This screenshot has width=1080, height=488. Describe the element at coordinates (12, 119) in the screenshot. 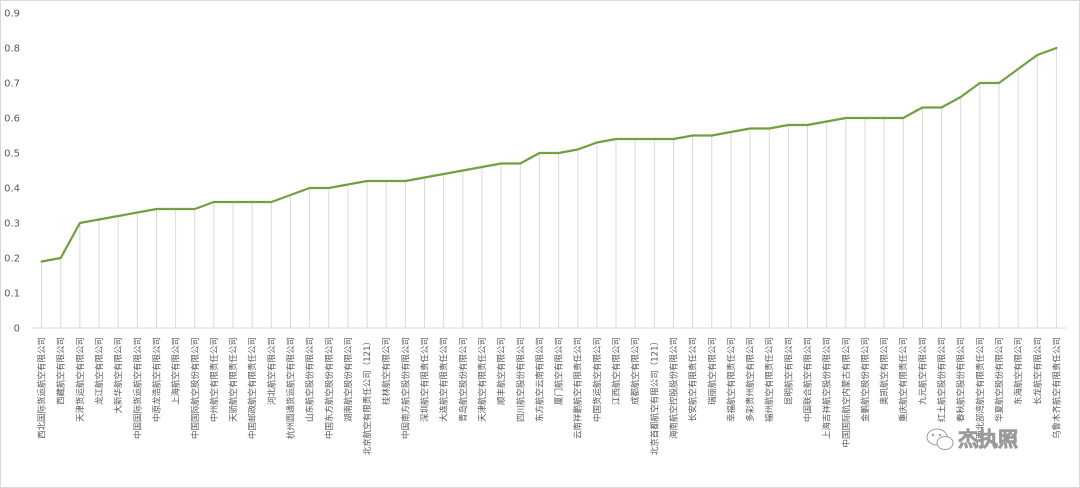

I see `y-tick-label: 0.6` at that location.